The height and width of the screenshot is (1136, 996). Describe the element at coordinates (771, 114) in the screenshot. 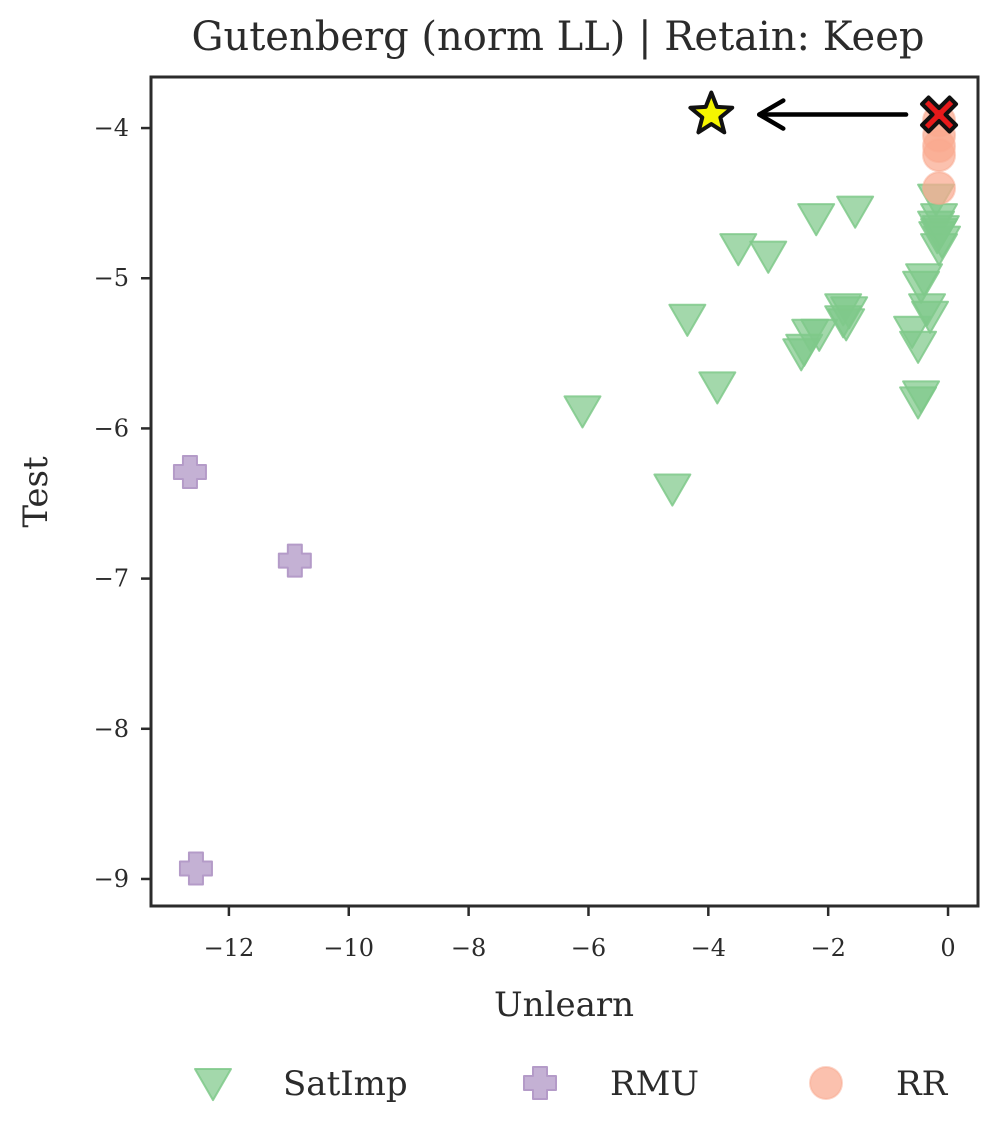

I see `arrow-head` at that location.